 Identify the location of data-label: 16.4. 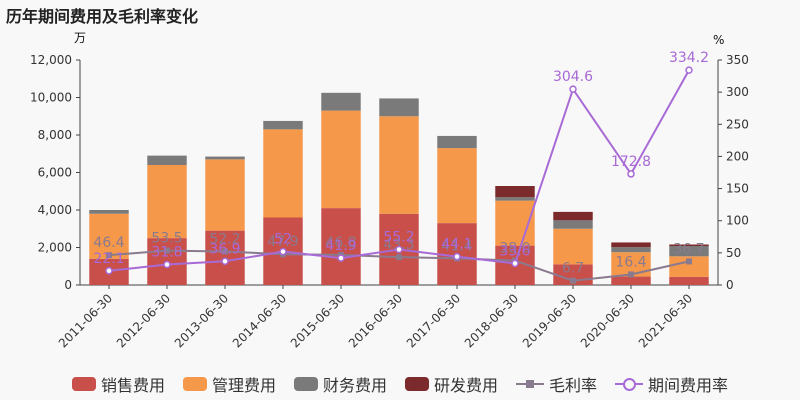
(630, 262).